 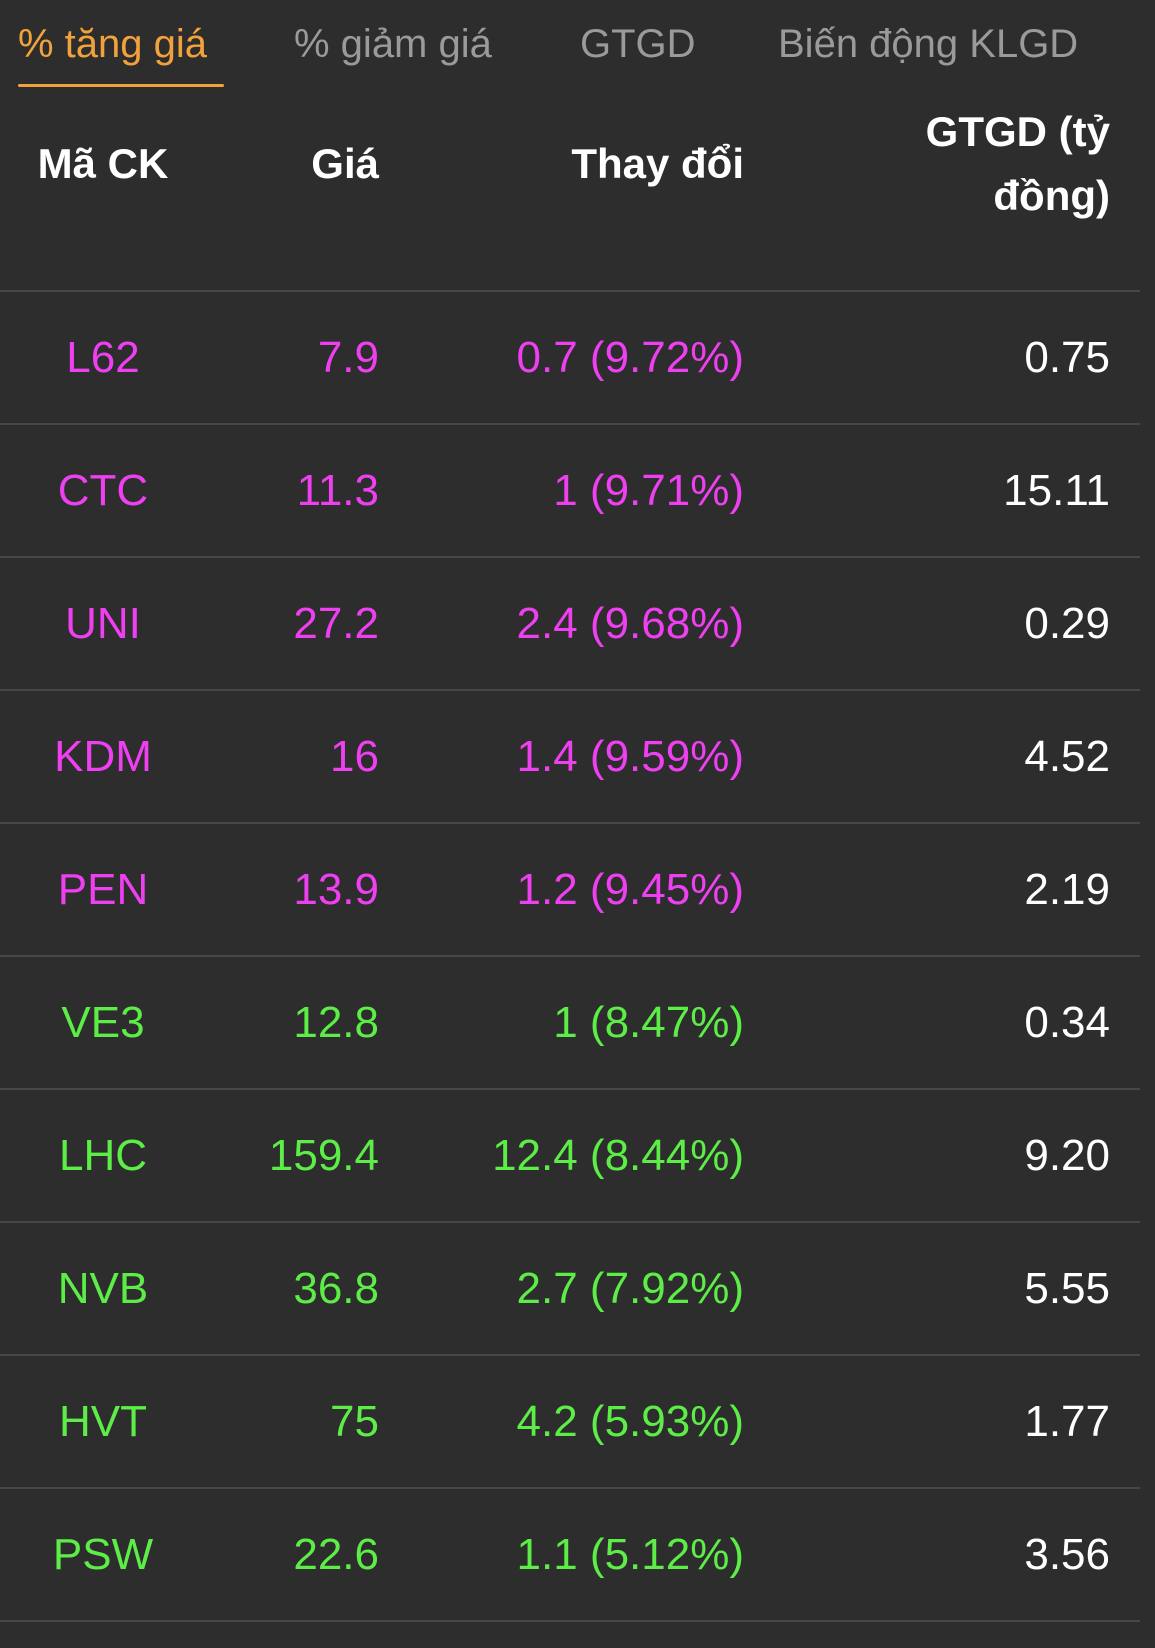 I want to click on stock-code: PEN, so click(x=103, y=889).